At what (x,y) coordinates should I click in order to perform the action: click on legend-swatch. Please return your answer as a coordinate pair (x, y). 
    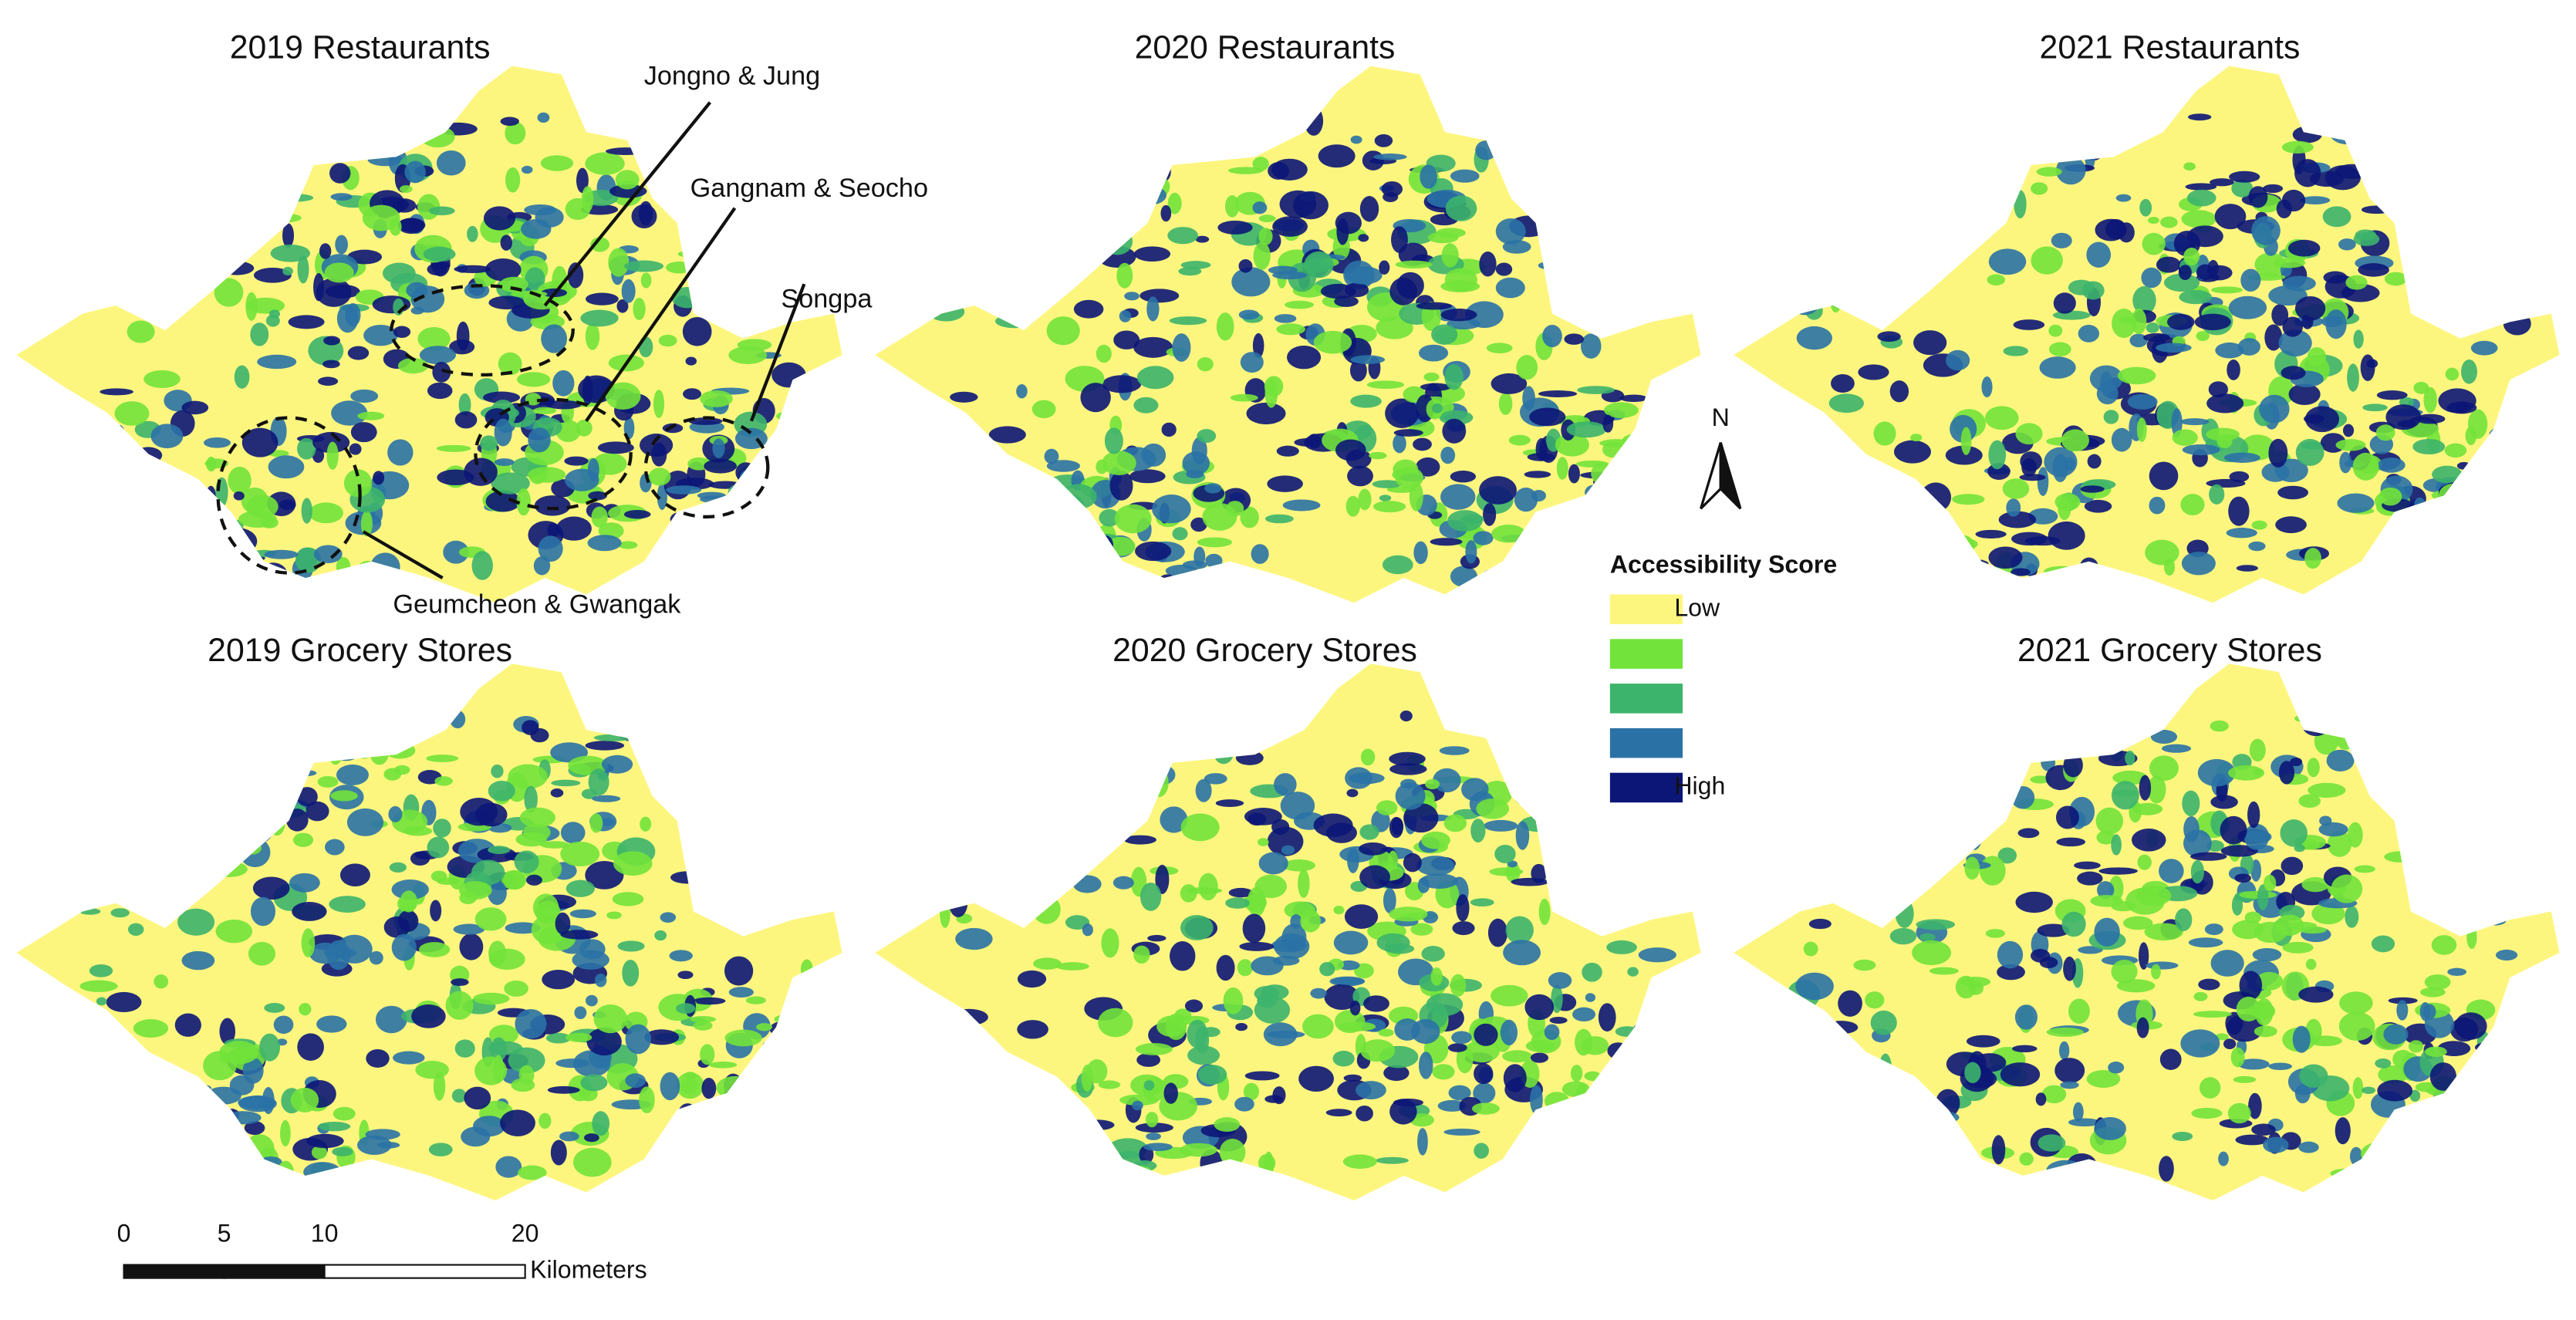
    Looking at the image, I should click on (1646, 787).